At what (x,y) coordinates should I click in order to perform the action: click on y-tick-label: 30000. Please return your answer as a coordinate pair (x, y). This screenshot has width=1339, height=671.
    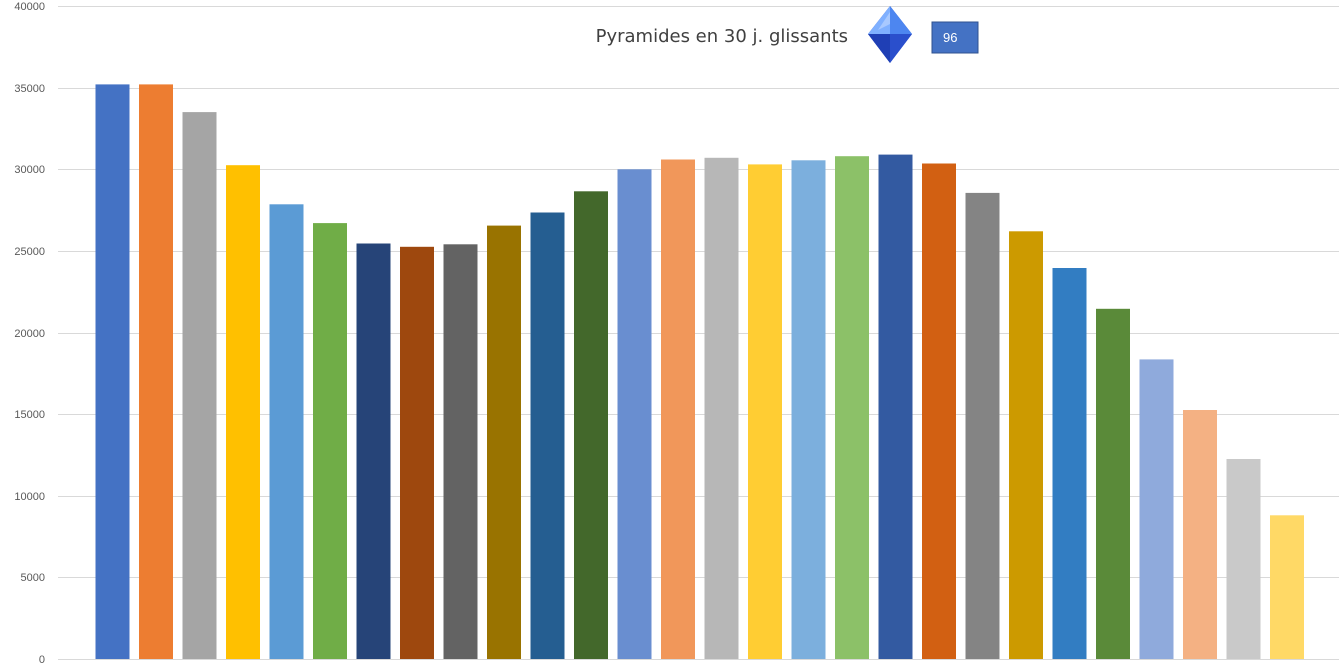
    Looking at the image, I should click on (29, 170).